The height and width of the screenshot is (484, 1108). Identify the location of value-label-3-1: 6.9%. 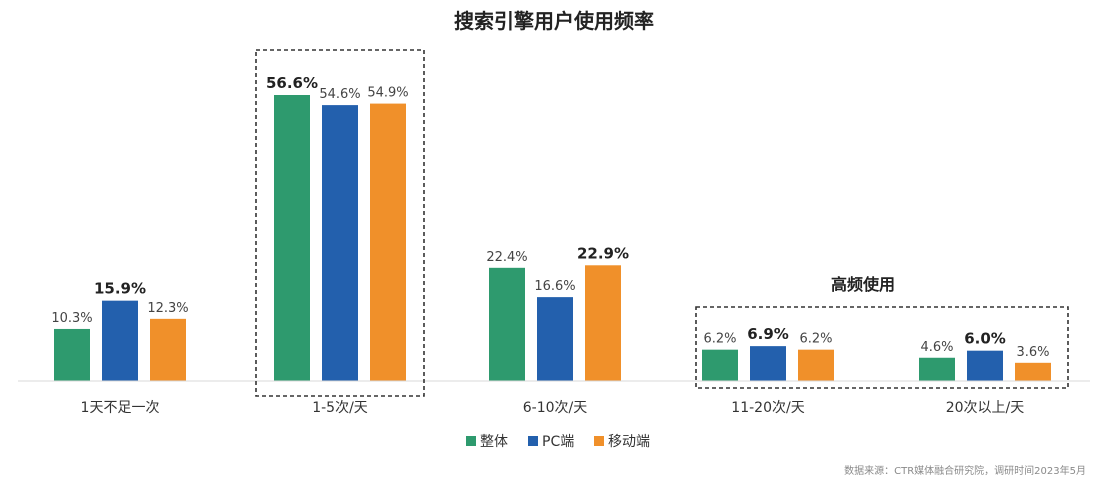
(768, 334).